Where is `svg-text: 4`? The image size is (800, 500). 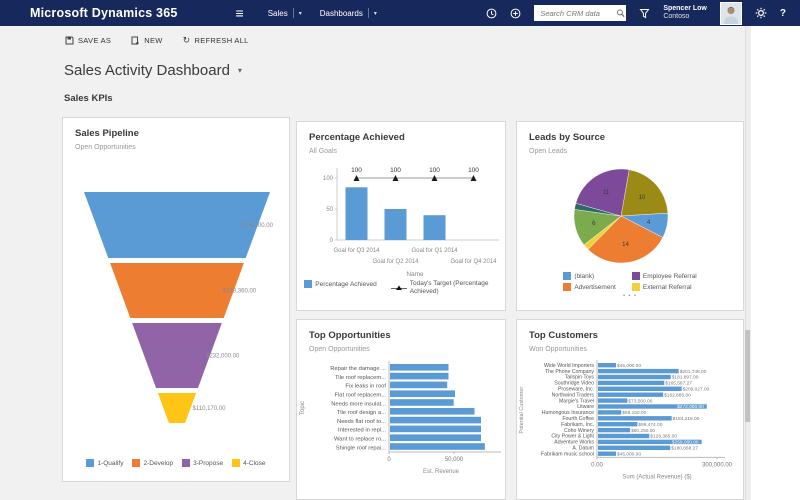 svg-text: 4 is located at coordinates (649, 223).